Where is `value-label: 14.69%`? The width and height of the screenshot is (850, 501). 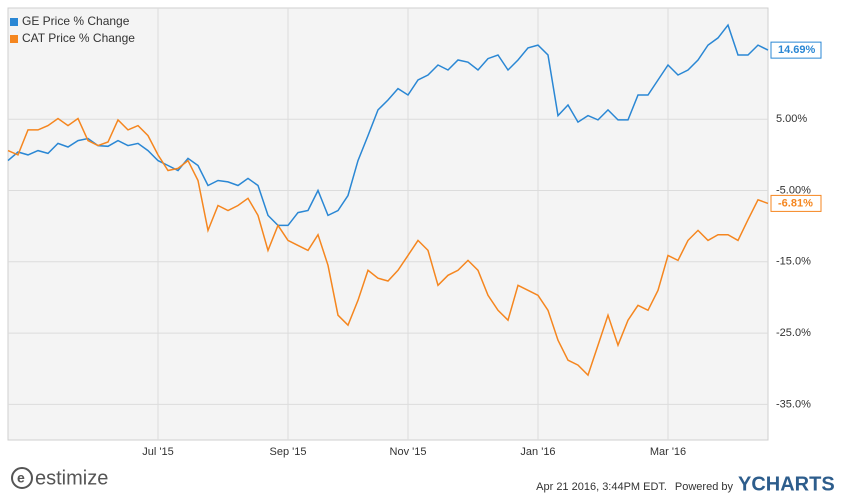
value-label: 14.69% is located at coordinates (797, 50).